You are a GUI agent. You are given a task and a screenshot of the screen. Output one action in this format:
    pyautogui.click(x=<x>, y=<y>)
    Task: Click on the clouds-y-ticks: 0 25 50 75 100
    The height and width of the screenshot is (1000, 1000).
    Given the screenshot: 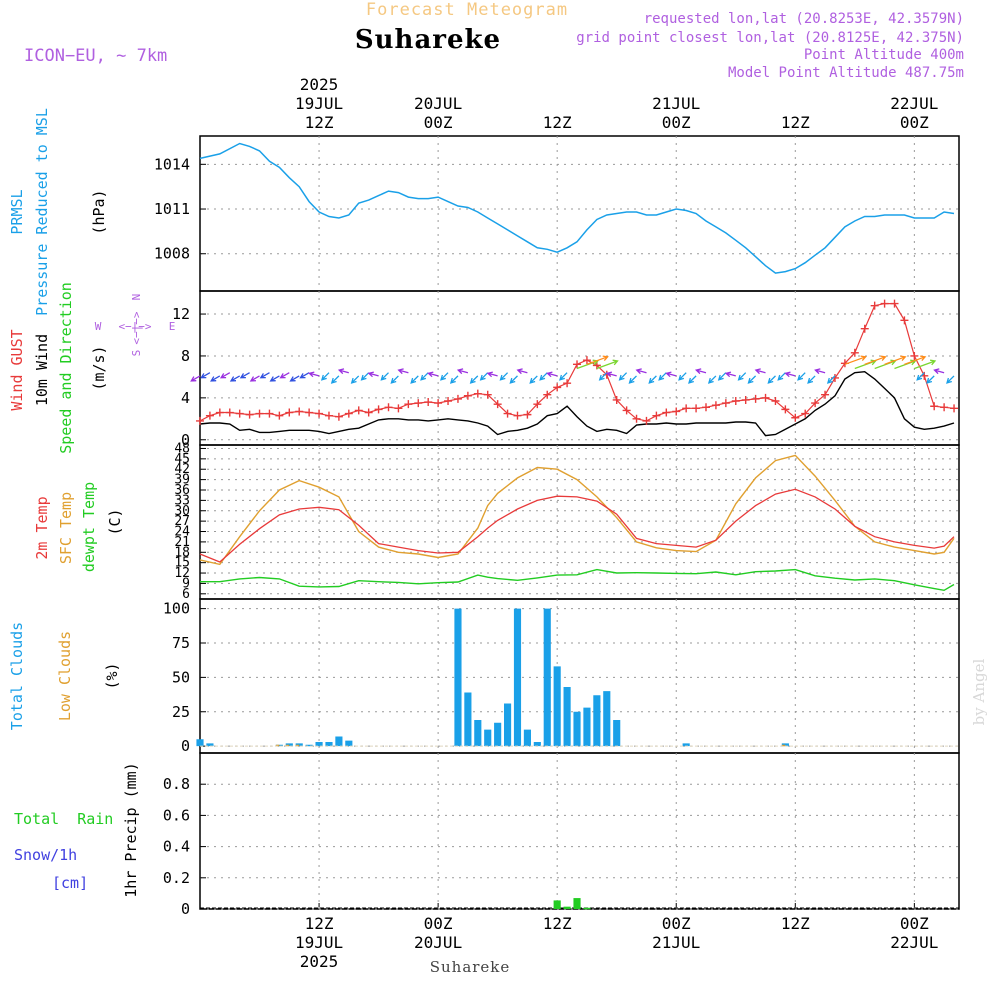 What is the action you would take?
    pyautogui.click(x=184, y=677)
    